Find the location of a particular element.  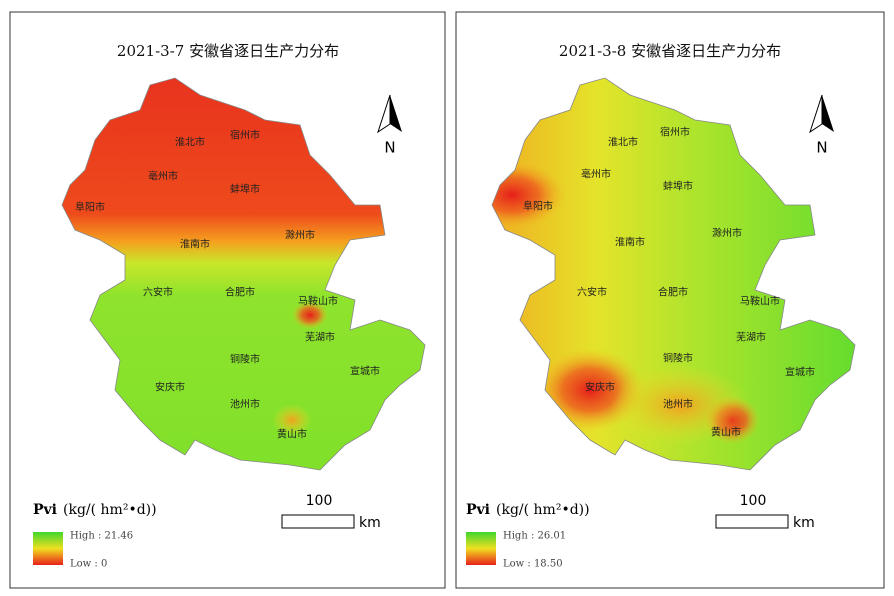

legend-high: High : 21.46 is located at coordinates (101, 536).